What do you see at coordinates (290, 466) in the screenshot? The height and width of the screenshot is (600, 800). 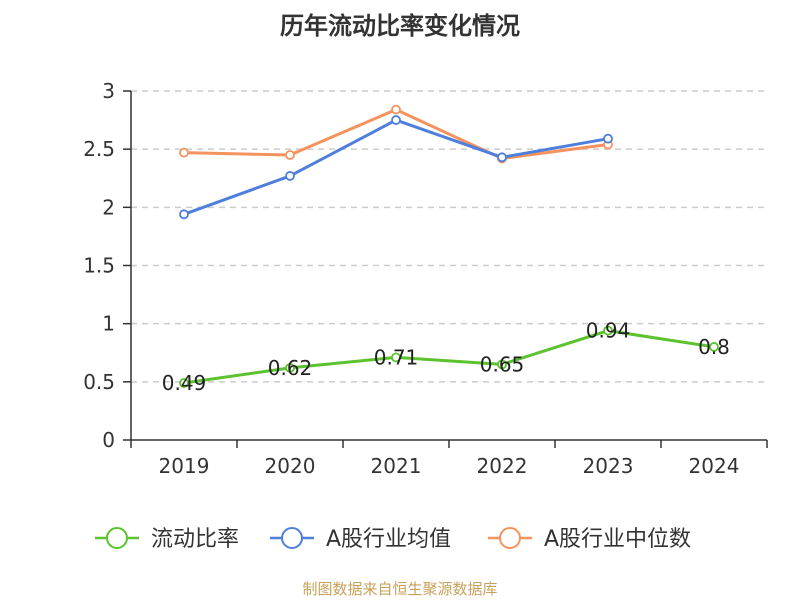 I see `x-tick-label: 2020` at bounding box center [290, 466].